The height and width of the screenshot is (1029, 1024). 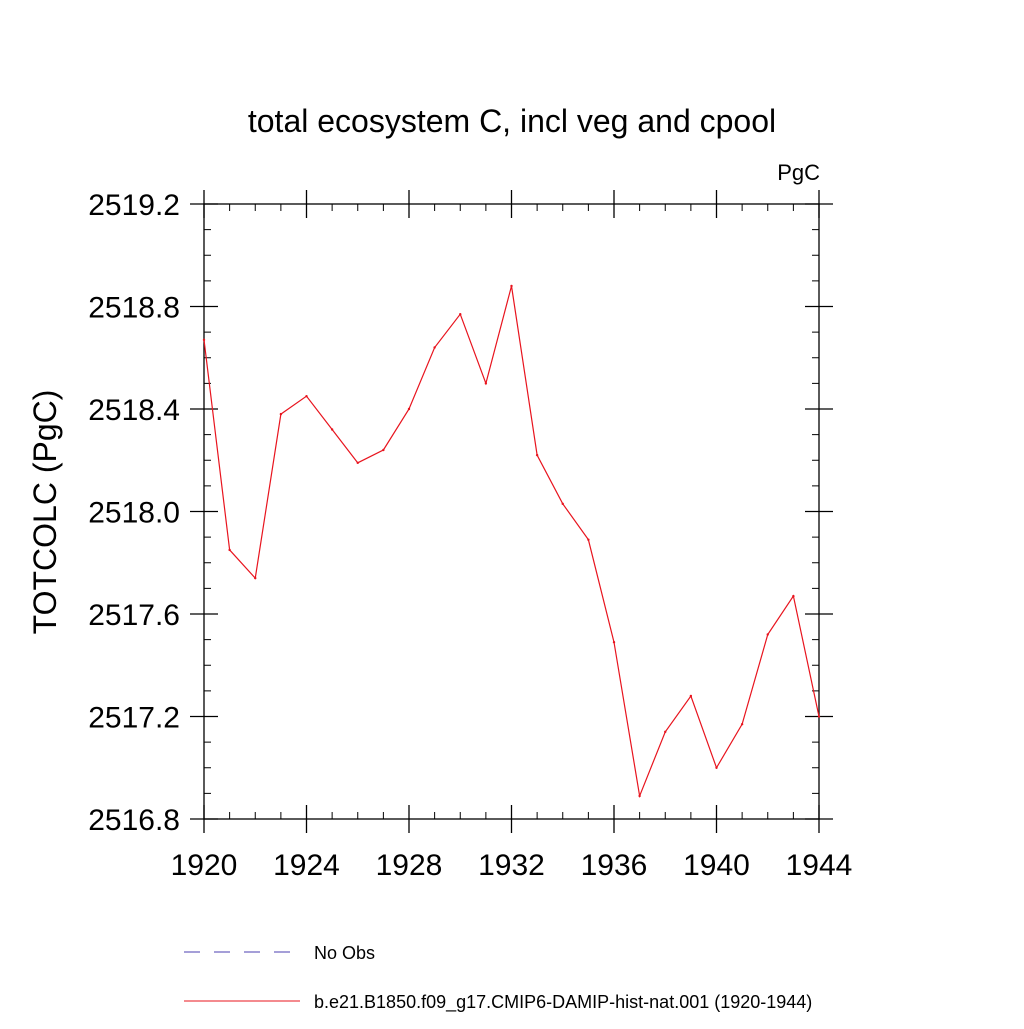 I want to click on x-tick-label: 1928, so click(x=409, y=865).